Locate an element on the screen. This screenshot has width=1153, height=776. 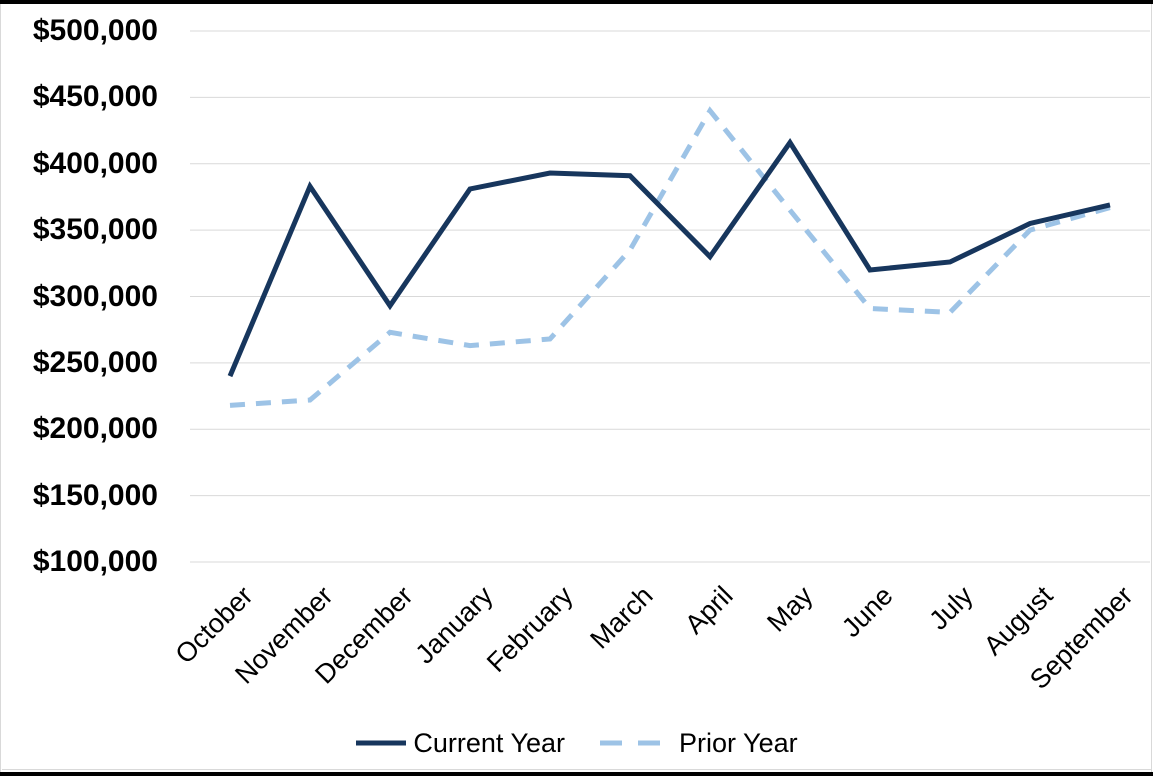
y-tick-label: $450,000 is located at coordinates (95, 97).